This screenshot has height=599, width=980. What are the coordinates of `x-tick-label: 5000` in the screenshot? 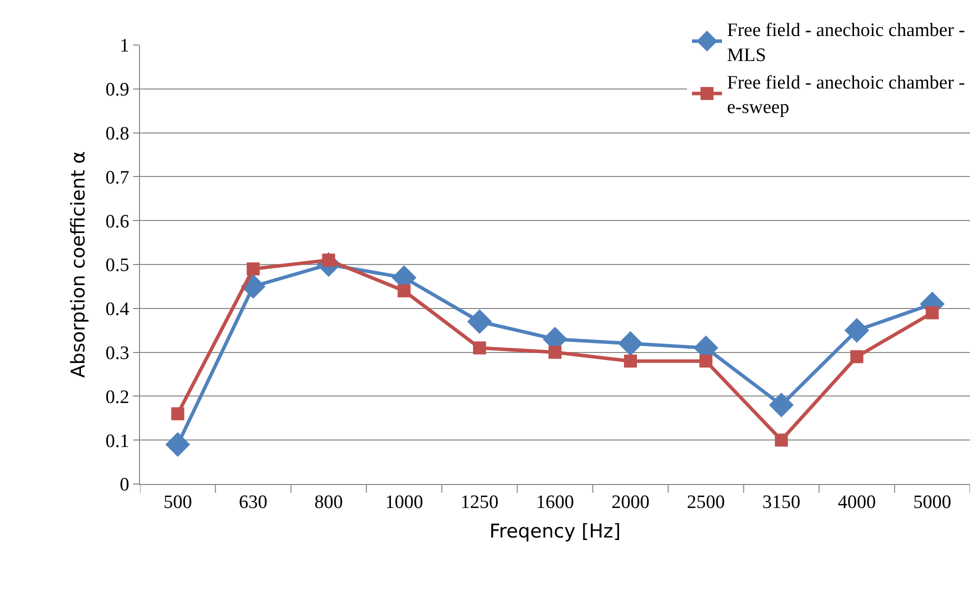 It's located at (932, 502).